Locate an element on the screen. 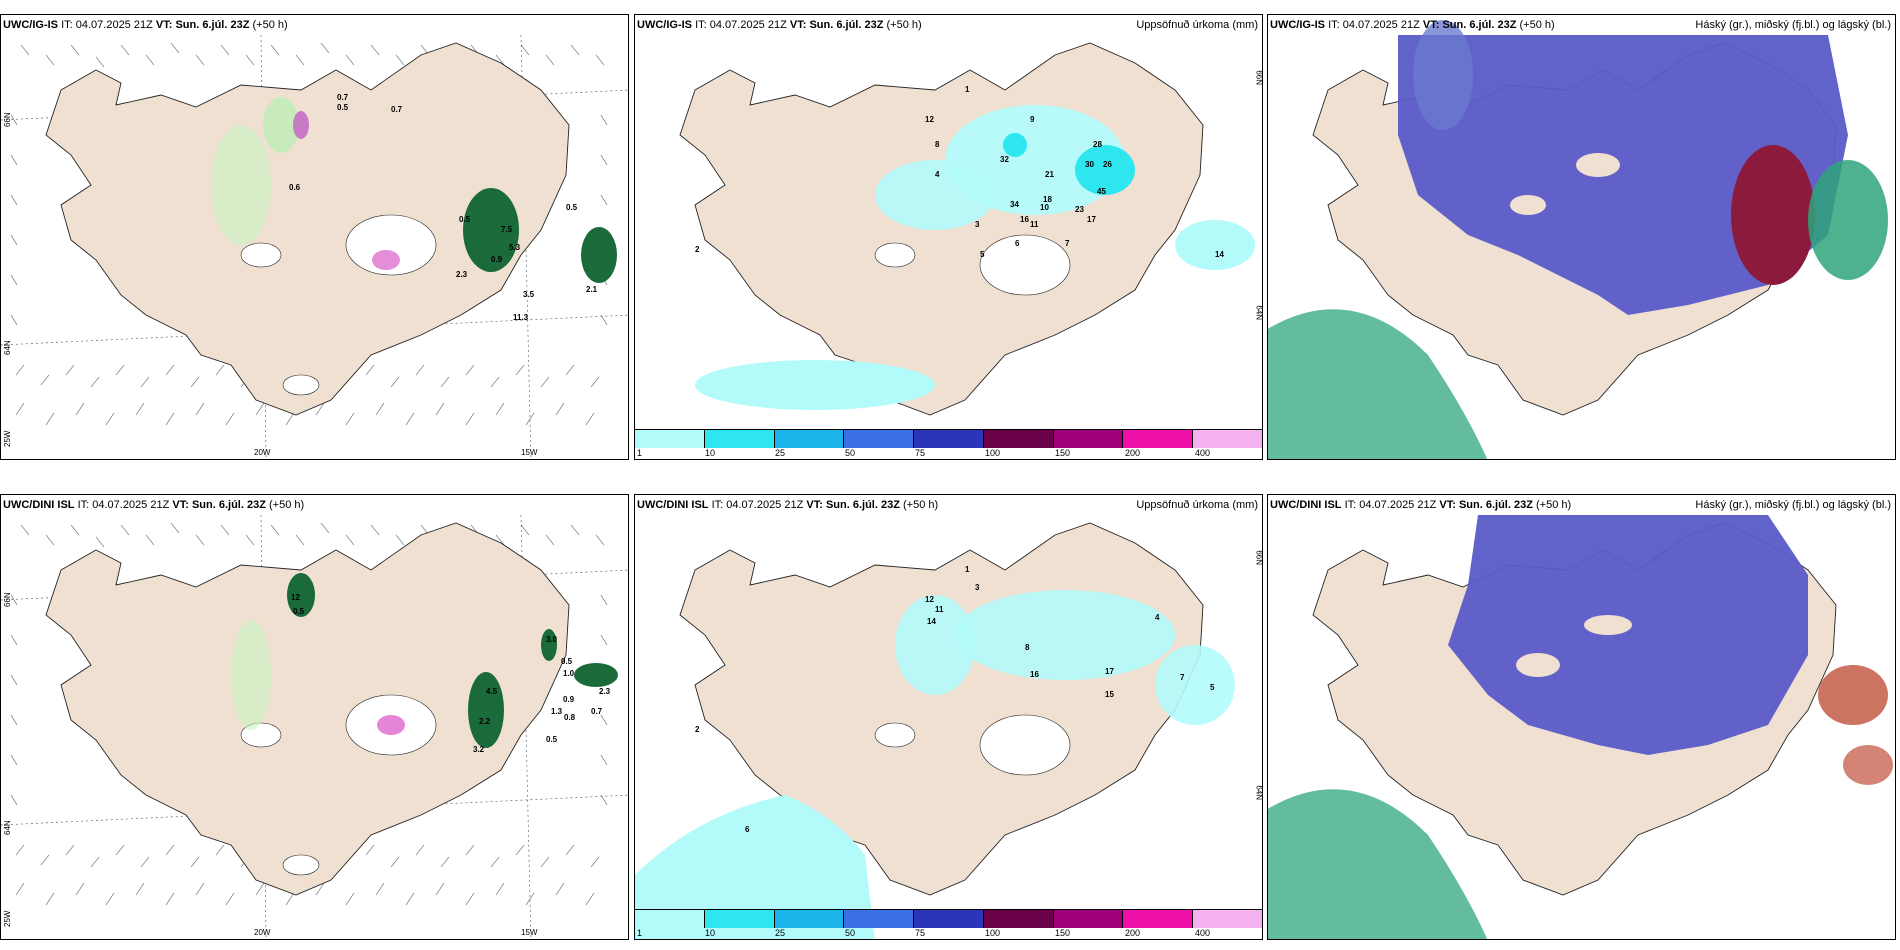 This screenshot has width=1900, height=950. wind-value: 0.9 is located at coordinates (497, 259).